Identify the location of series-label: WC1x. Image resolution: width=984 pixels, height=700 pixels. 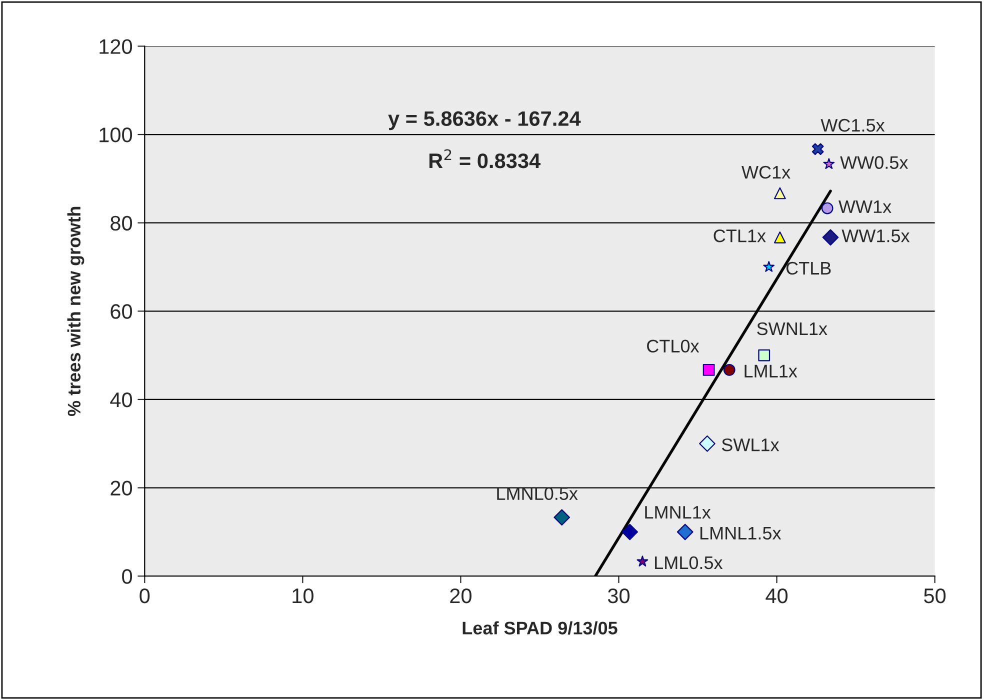
(766, 172).